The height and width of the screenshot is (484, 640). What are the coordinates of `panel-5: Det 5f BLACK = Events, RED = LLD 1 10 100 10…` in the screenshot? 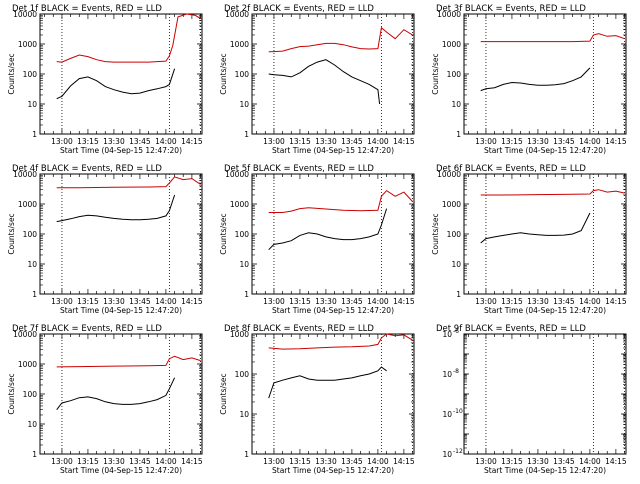 It's located at (317, 239).